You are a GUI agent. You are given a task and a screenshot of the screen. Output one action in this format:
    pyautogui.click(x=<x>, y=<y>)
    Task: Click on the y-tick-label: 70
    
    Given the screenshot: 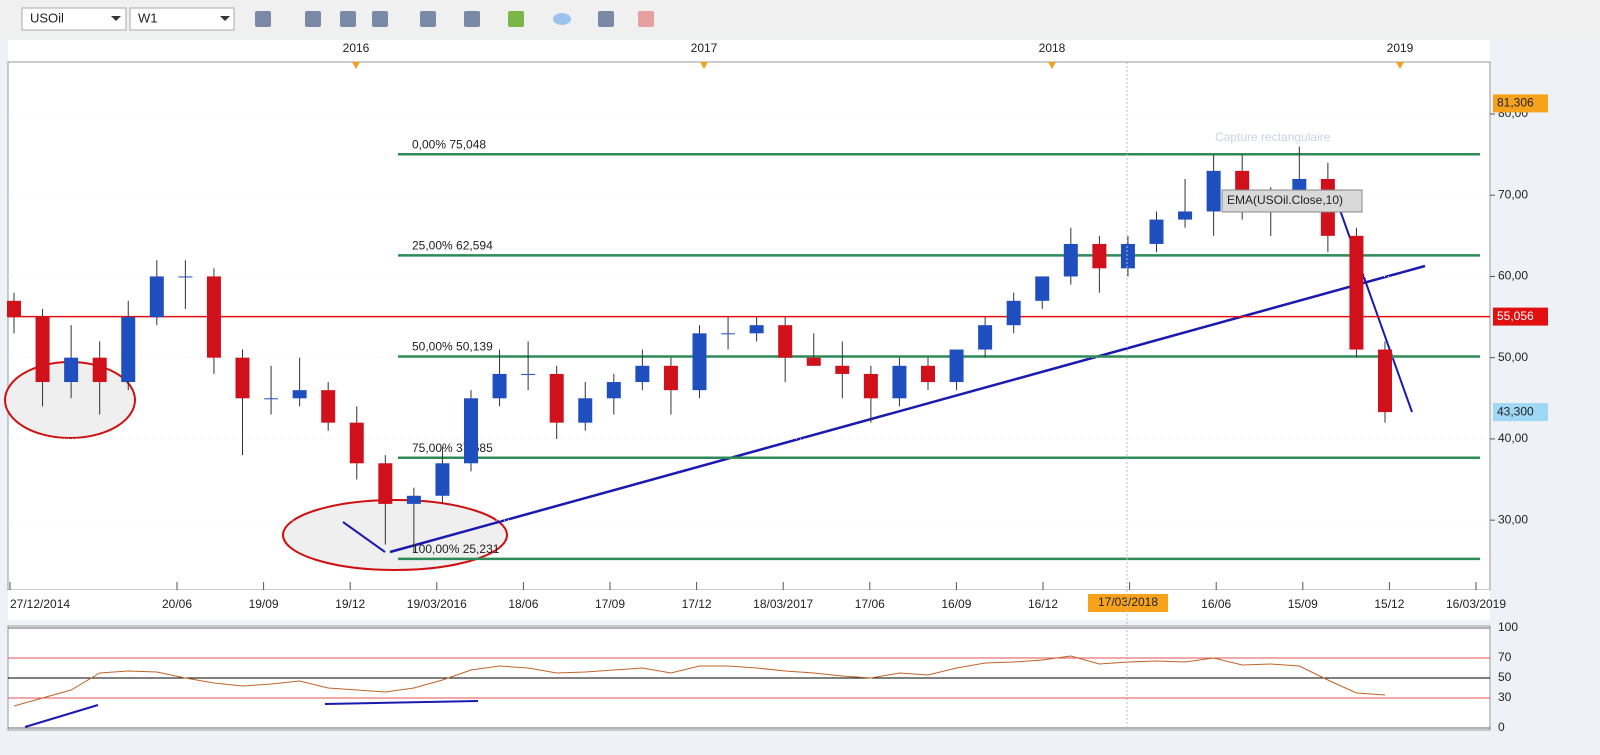 What is the action you would take?
    pyautogui.click(x=1505, y=657)
    